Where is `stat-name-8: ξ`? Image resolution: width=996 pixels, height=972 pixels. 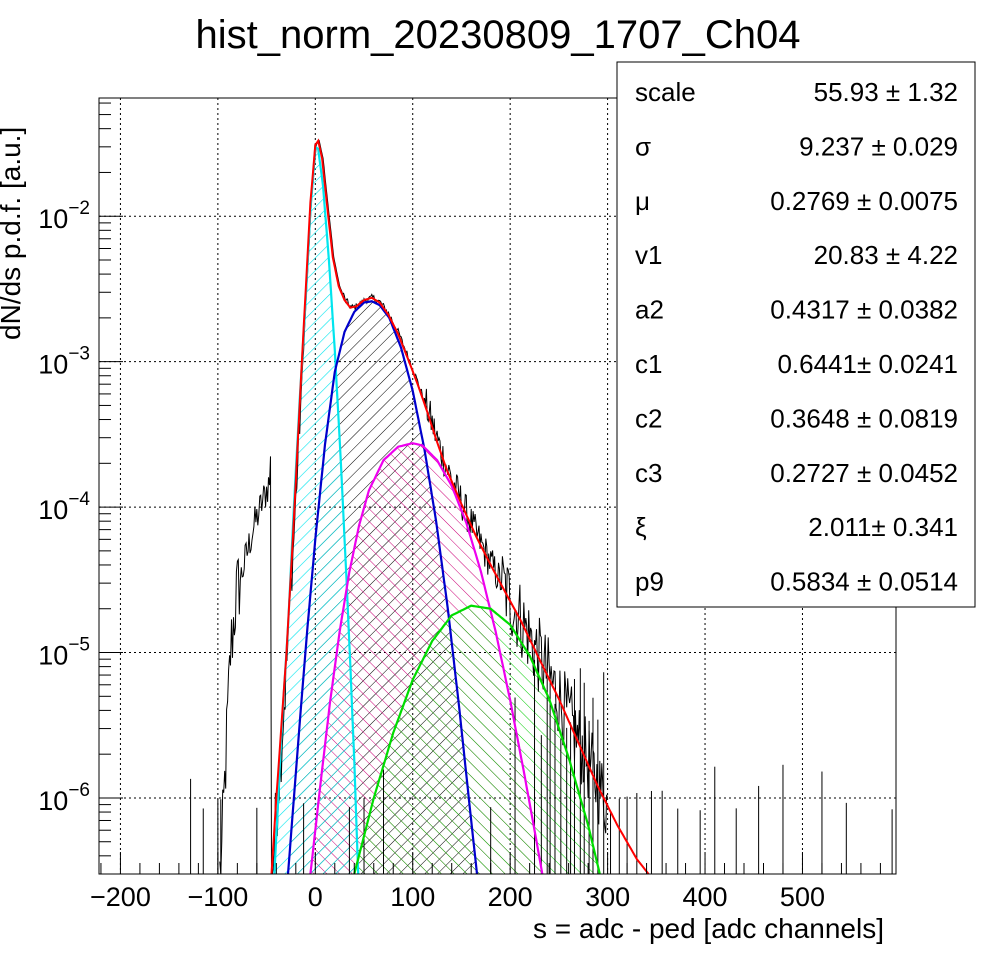
stat-name-8: ξ is located at coordinates (641, 527).